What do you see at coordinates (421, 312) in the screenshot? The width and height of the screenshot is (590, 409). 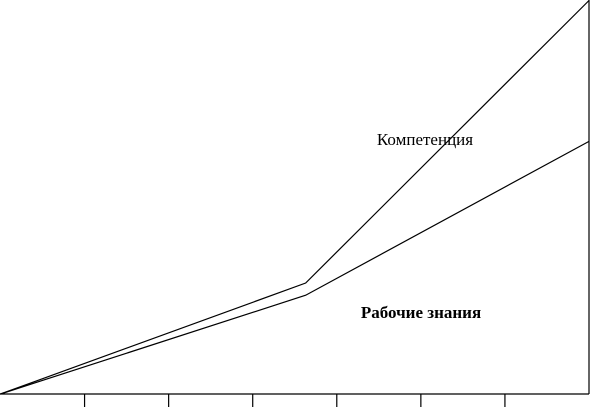 I see `series-label: Рабочие знания` at bounding box center [421, 312].